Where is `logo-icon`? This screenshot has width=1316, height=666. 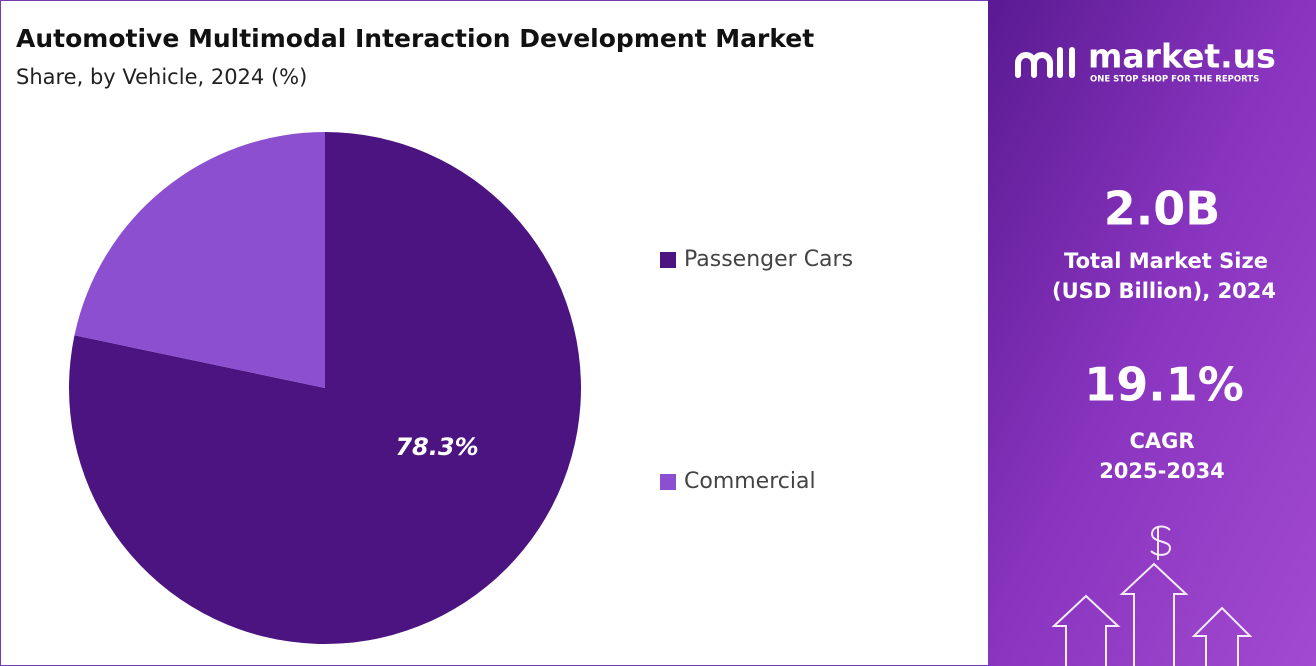
logo-icon is located at coordinates (1045, 62).